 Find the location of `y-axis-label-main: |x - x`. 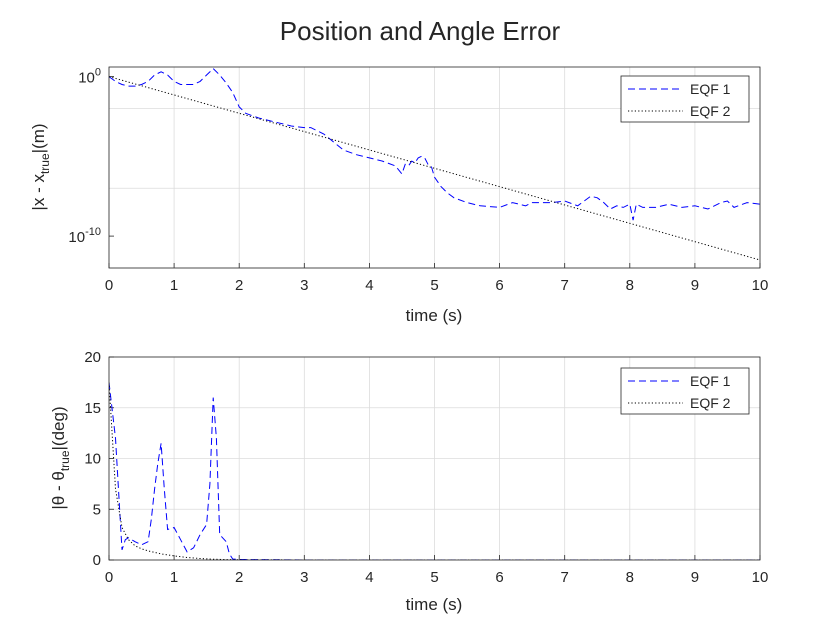

y-axis-label-main: |x - x is located at coordinates (38, 192).